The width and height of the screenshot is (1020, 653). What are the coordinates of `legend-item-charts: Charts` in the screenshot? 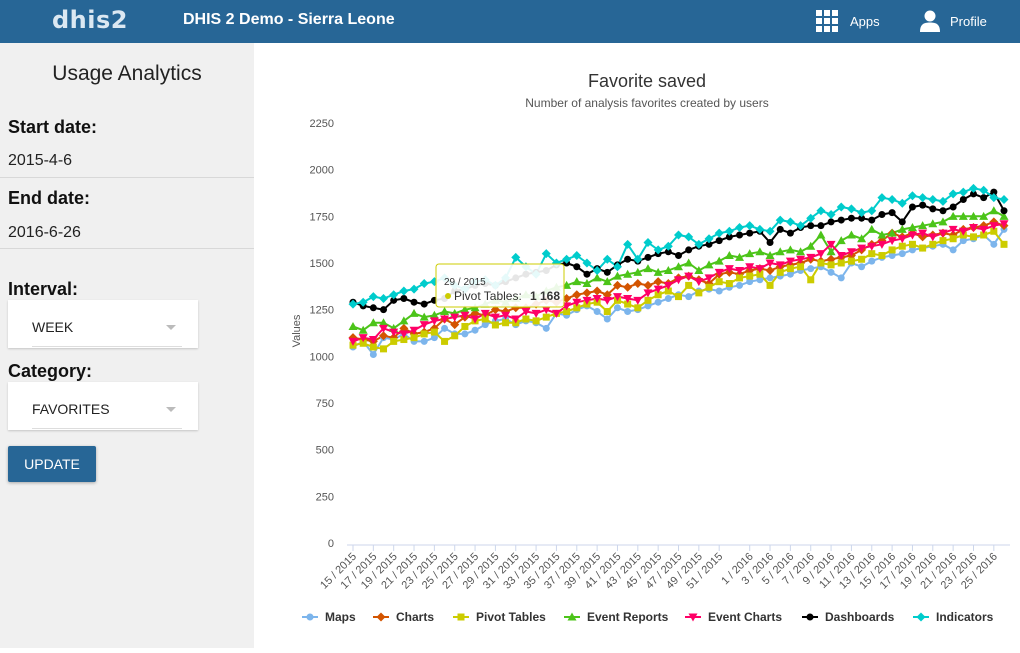 It's located at (403, 617).